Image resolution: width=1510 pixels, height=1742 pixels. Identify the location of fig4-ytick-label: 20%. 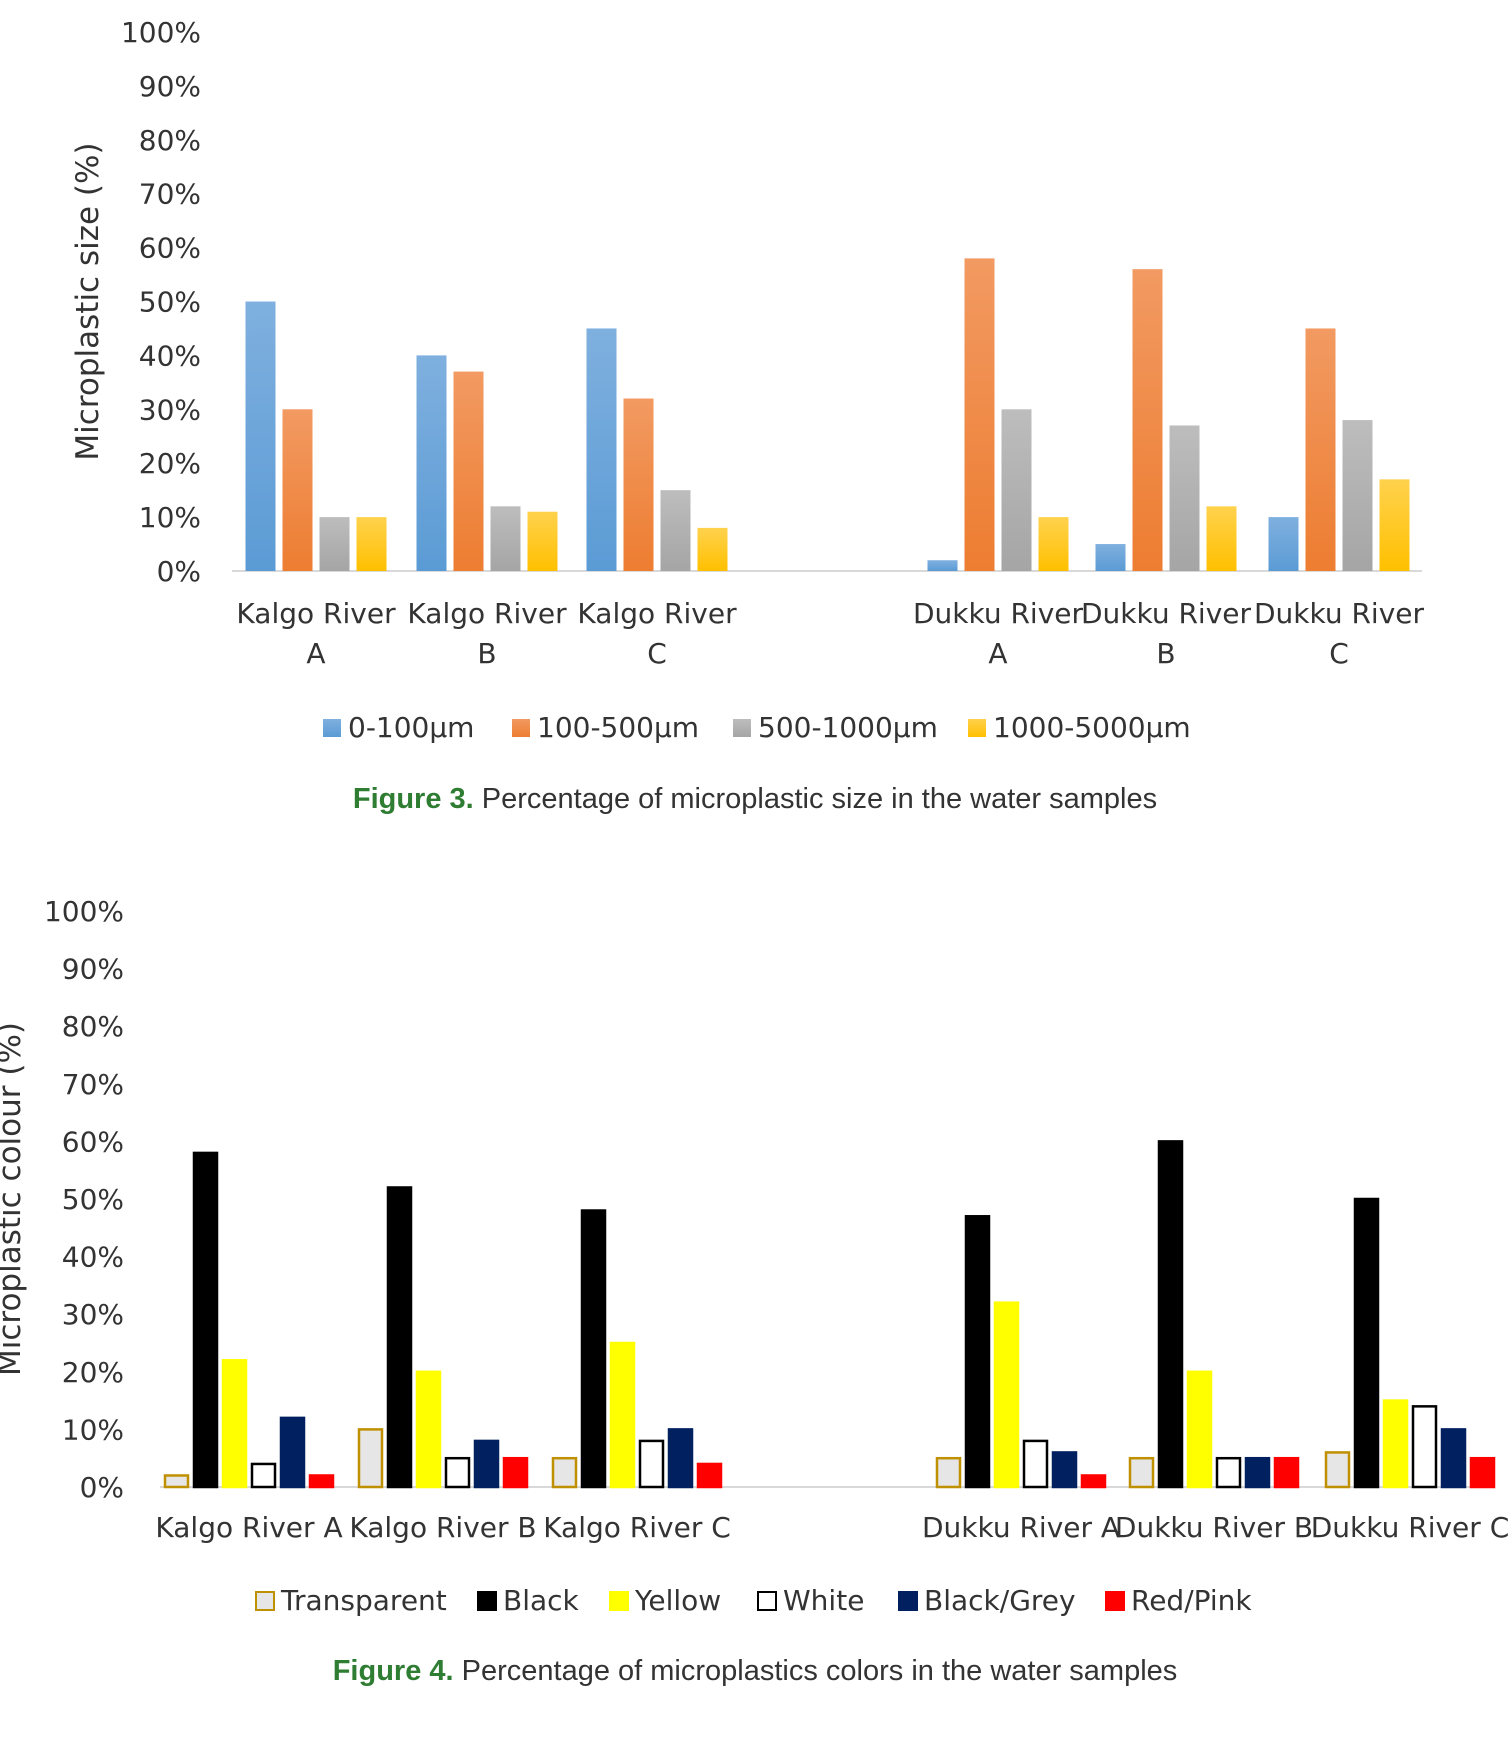
(93, 1372).